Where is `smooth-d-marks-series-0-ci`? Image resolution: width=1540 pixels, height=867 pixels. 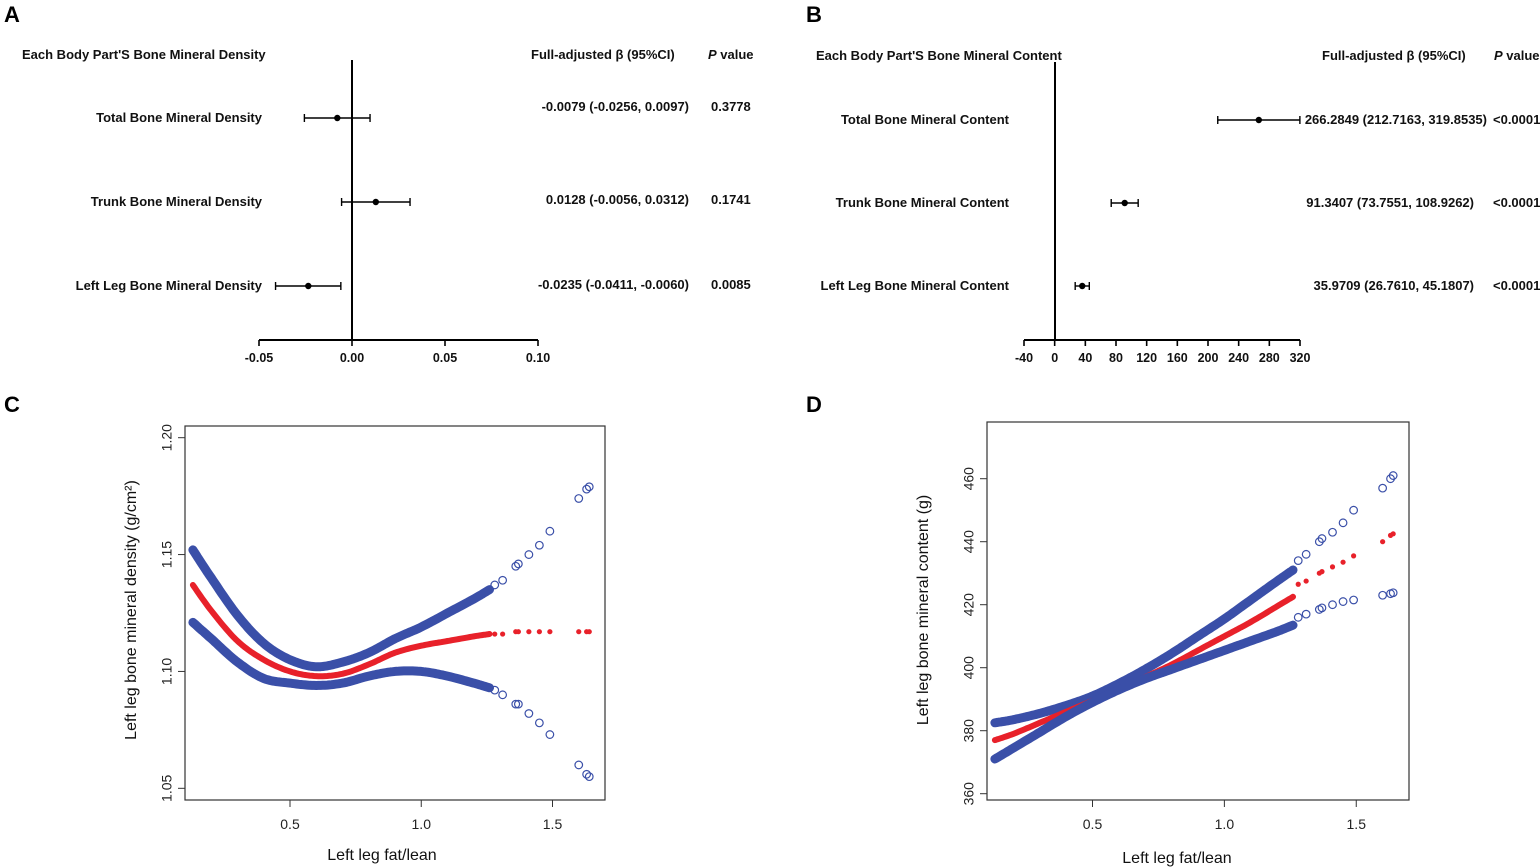 smooth-d-marks-series-0-ci is located at coordinates (1144, 646).